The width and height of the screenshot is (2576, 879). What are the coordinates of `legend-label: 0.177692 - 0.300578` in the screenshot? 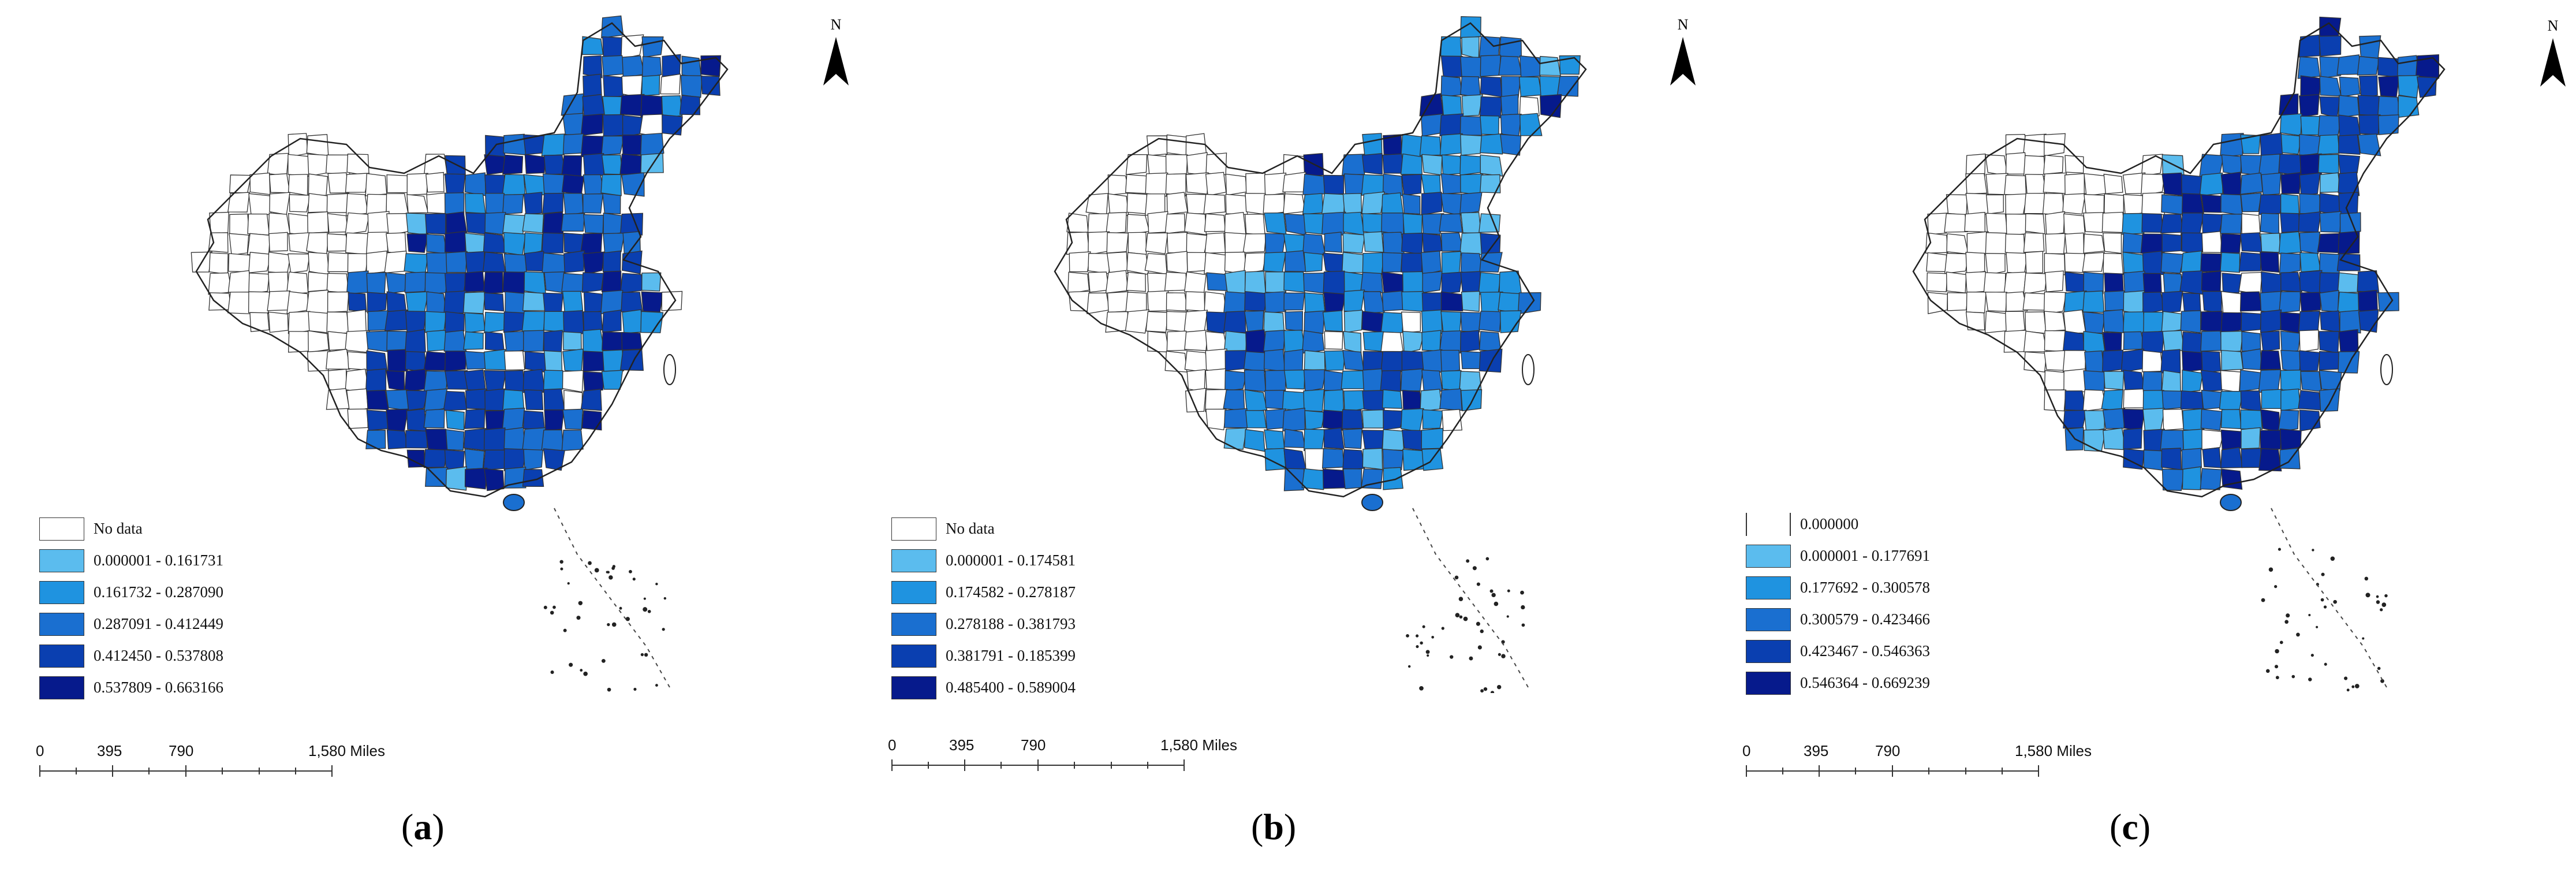 It's located at (1865, 587).